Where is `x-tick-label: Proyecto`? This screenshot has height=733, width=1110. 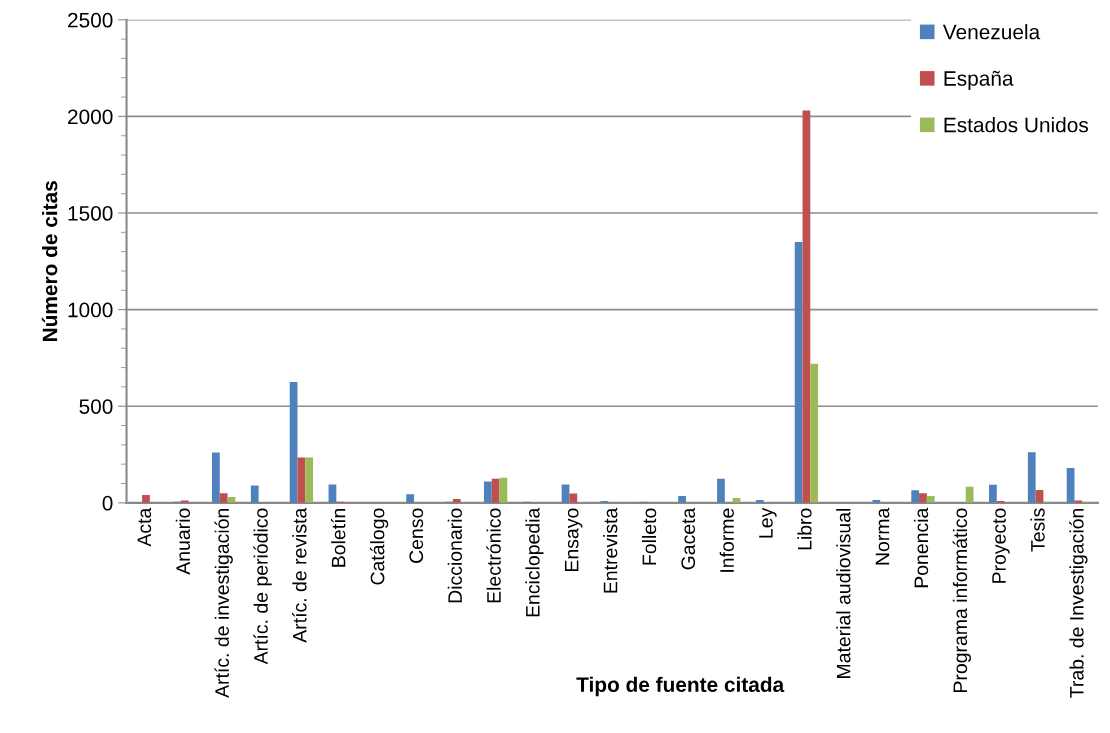 x-tick-label: Proyecto is located at coordinates (1001, 545).